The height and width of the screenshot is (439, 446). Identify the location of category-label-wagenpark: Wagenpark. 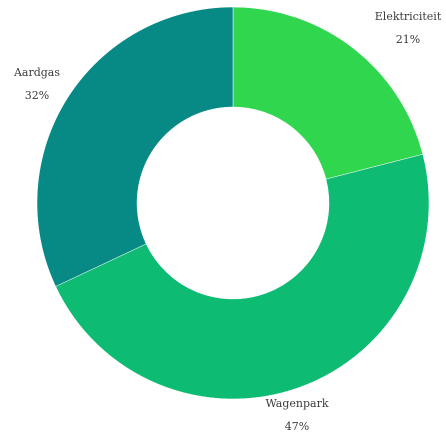
(296, 403).